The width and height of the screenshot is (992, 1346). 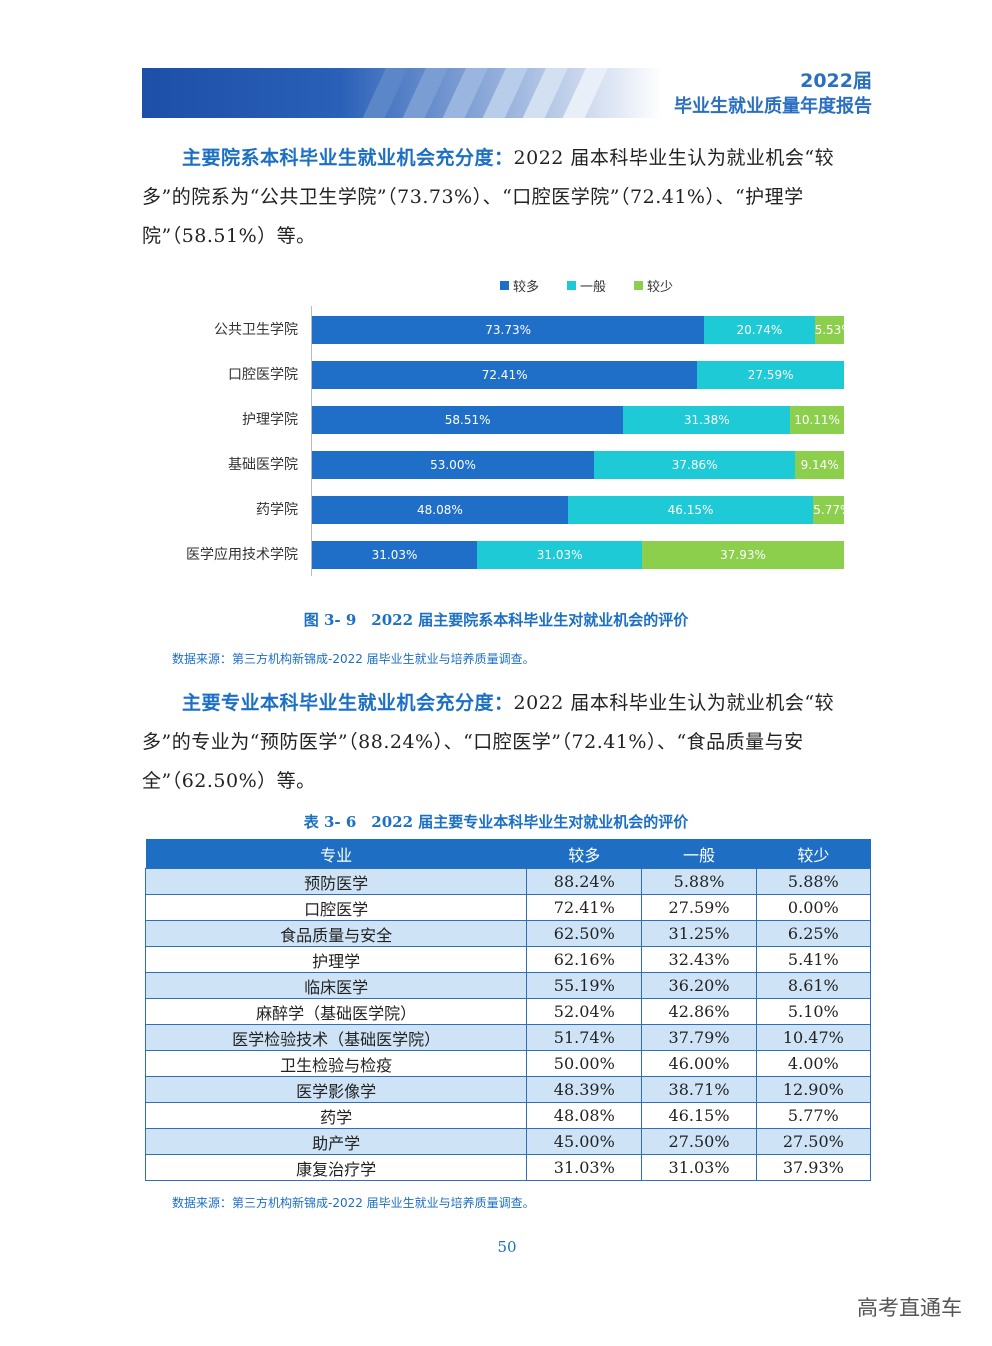 I want to click on table-cell: 36.20%, so click(x=699, y=985).